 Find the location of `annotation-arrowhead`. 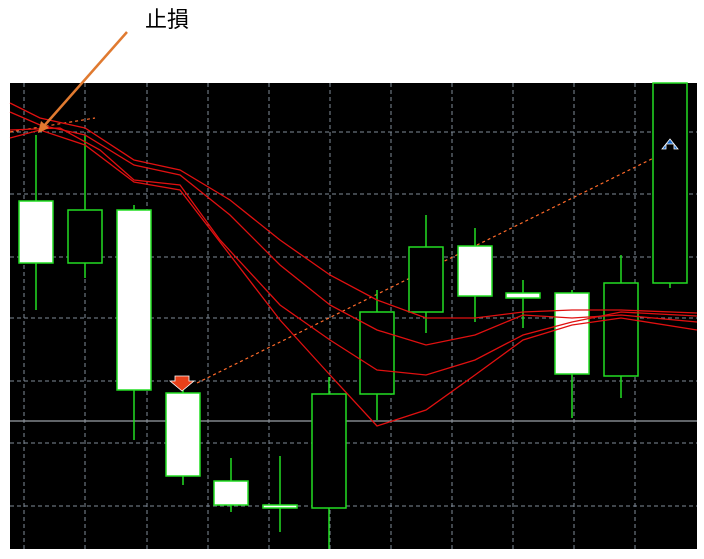

annotation-arrowhead is located at coordinates (43, 127).